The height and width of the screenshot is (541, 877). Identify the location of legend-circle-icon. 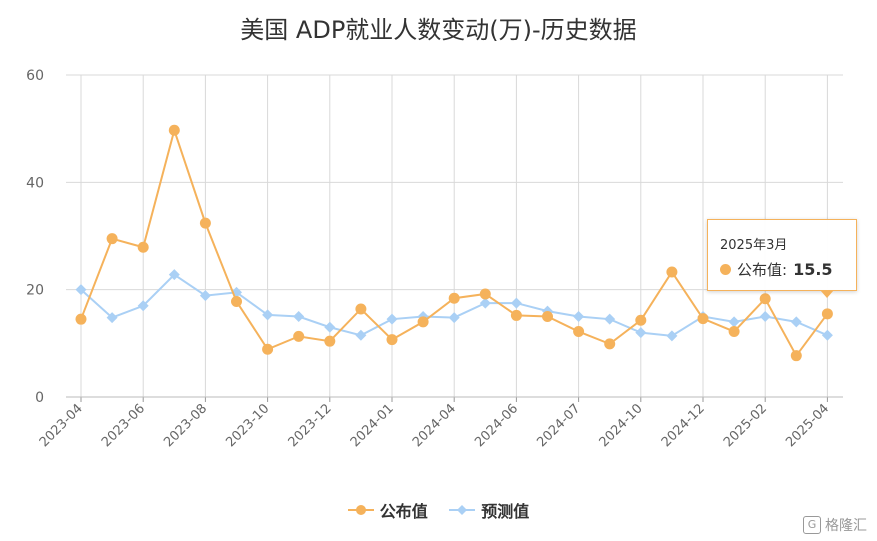
(360, 510).